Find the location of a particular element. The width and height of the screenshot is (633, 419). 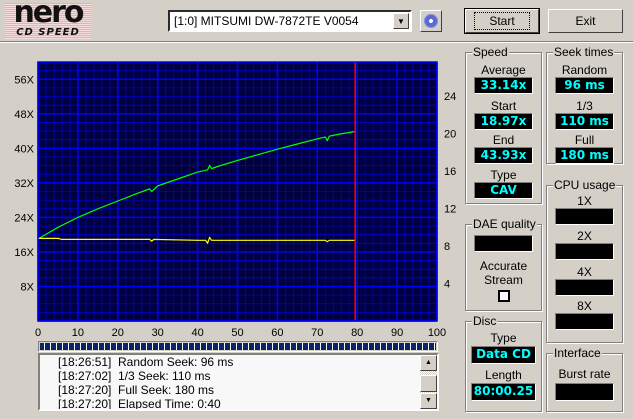

exit-button: Exit is located at coordinates (585, 21).